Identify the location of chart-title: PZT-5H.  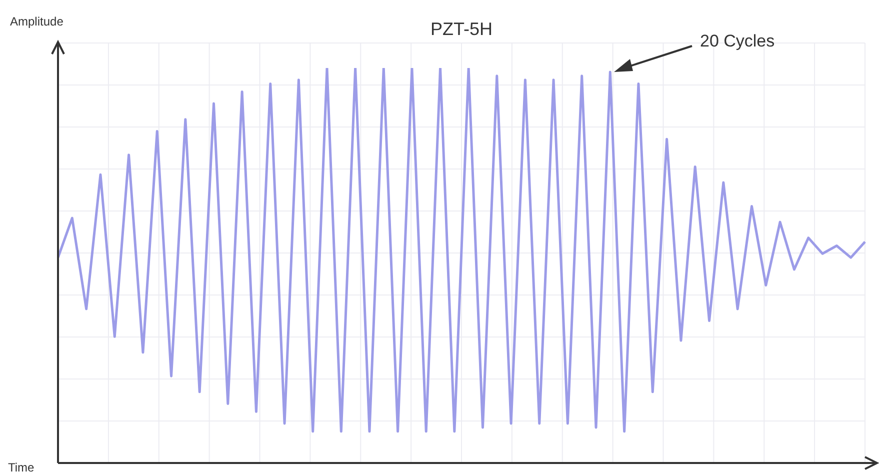
(461, 28).